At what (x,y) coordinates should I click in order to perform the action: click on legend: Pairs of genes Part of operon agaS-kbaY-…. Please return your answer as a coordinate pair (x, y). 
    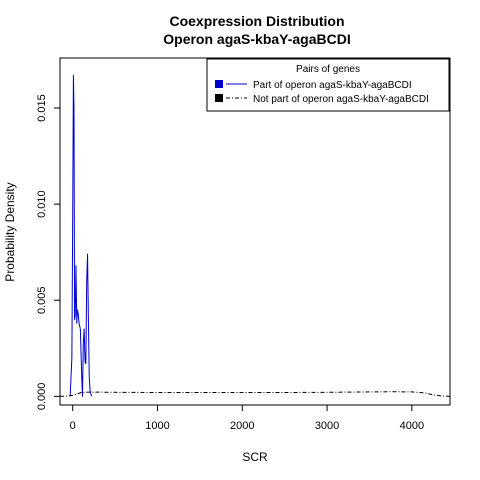
    Looking at the image, I should click on (328, 85).